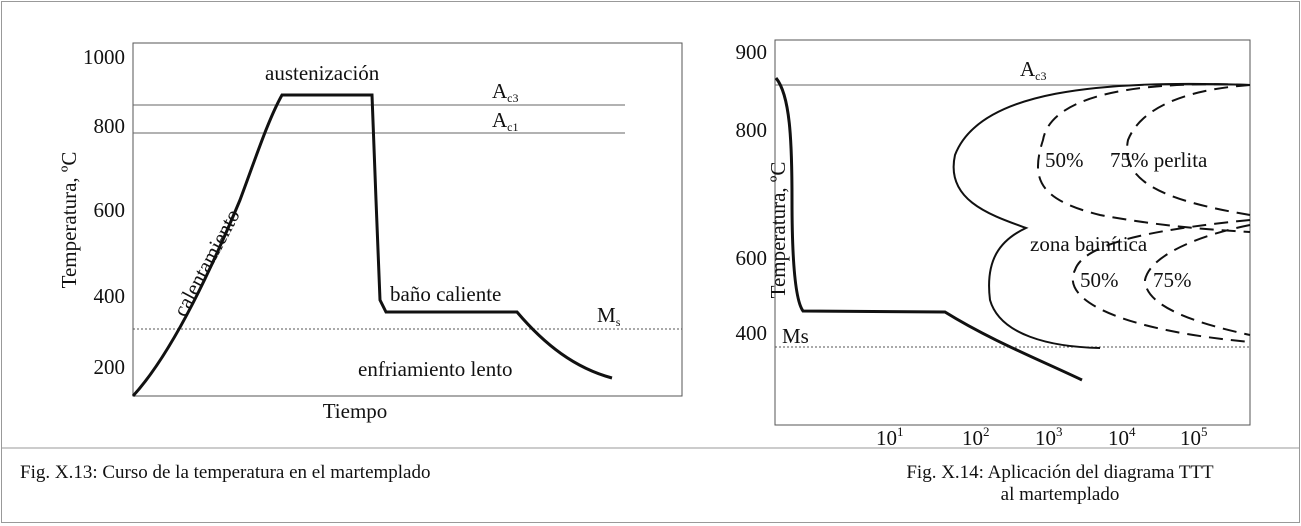 The width and height of the screenshot is (1301, 526). Describe the element at coordinates (1197, 280) in the screenshot. I see `curve-b75` at that location.